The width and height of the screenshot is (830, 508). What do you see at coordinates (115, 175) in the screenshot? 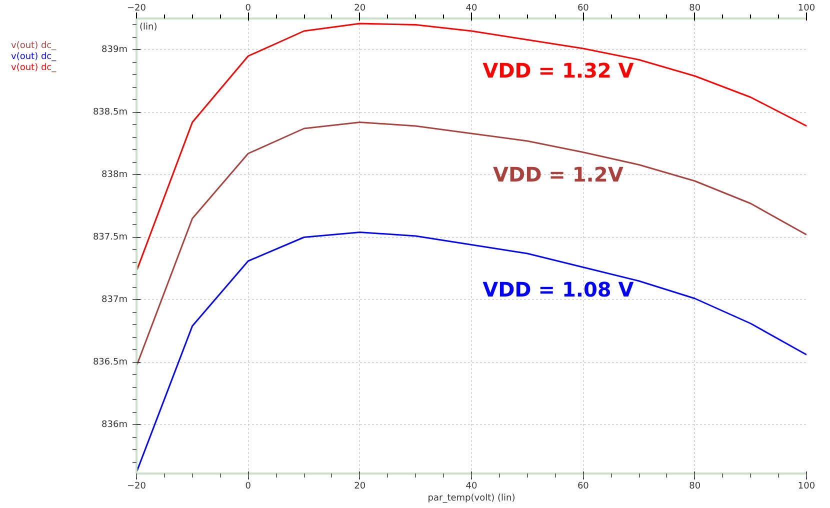
I see `y-tick-label: 838m` at bounding box center [115, 175].